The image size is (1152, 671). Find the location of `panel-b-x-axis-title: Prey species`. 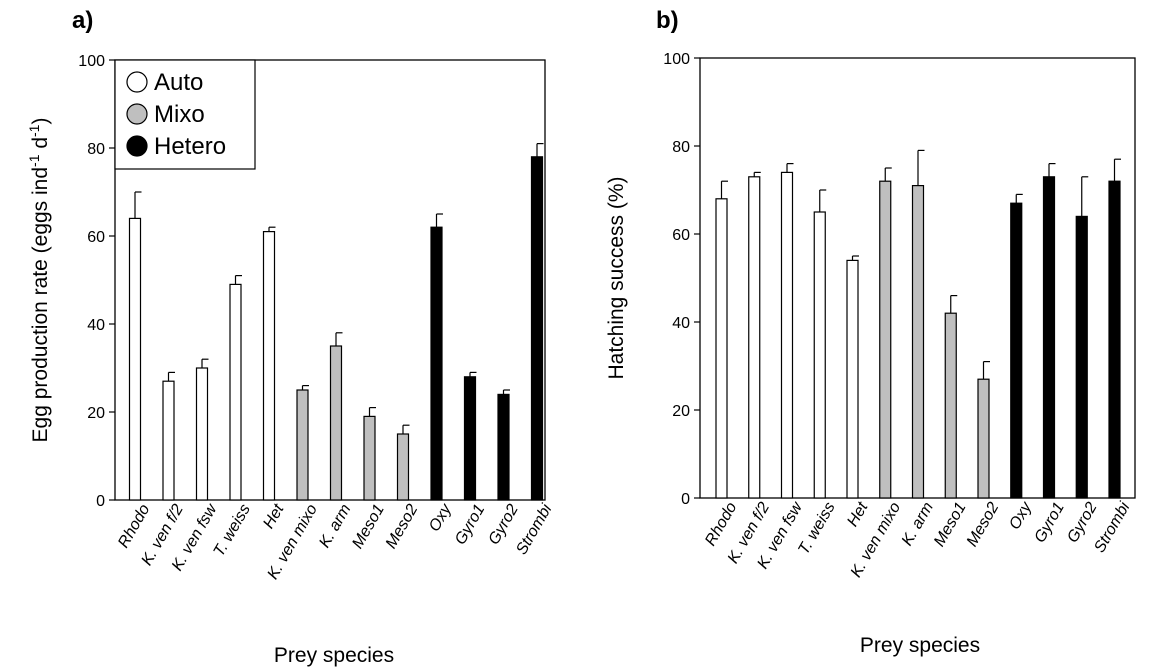

panel-b-x-axis-title: Prey species is located at coordinates (920, 645).